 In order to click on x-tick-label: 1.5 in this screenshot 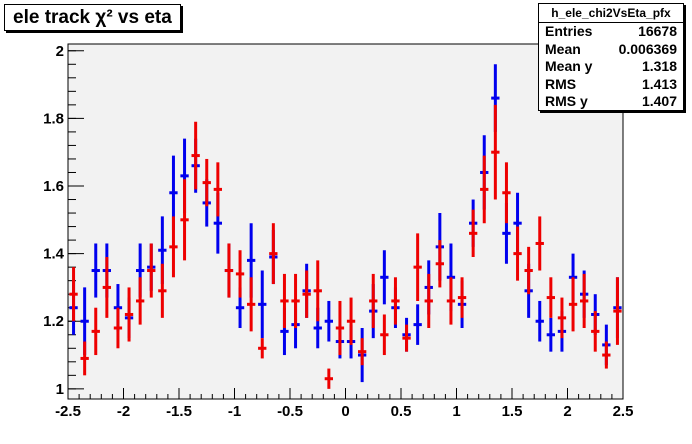, I will do `click(512, 411)`.